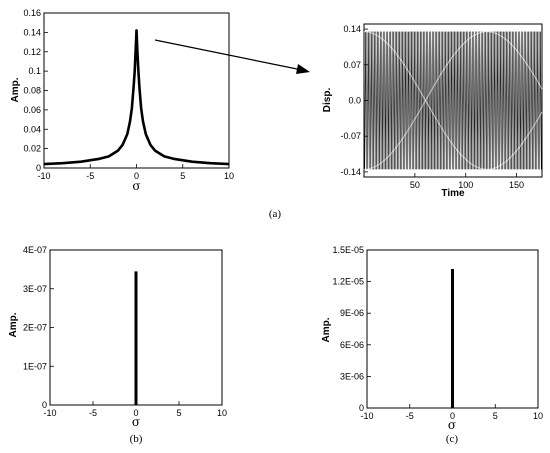 The width and height of the screenshot is (550, 453). What do you see at coordinates (350, 136) in the screenshot?
I see `y-tick-label: -0.07` at bounding box center [350, 136].